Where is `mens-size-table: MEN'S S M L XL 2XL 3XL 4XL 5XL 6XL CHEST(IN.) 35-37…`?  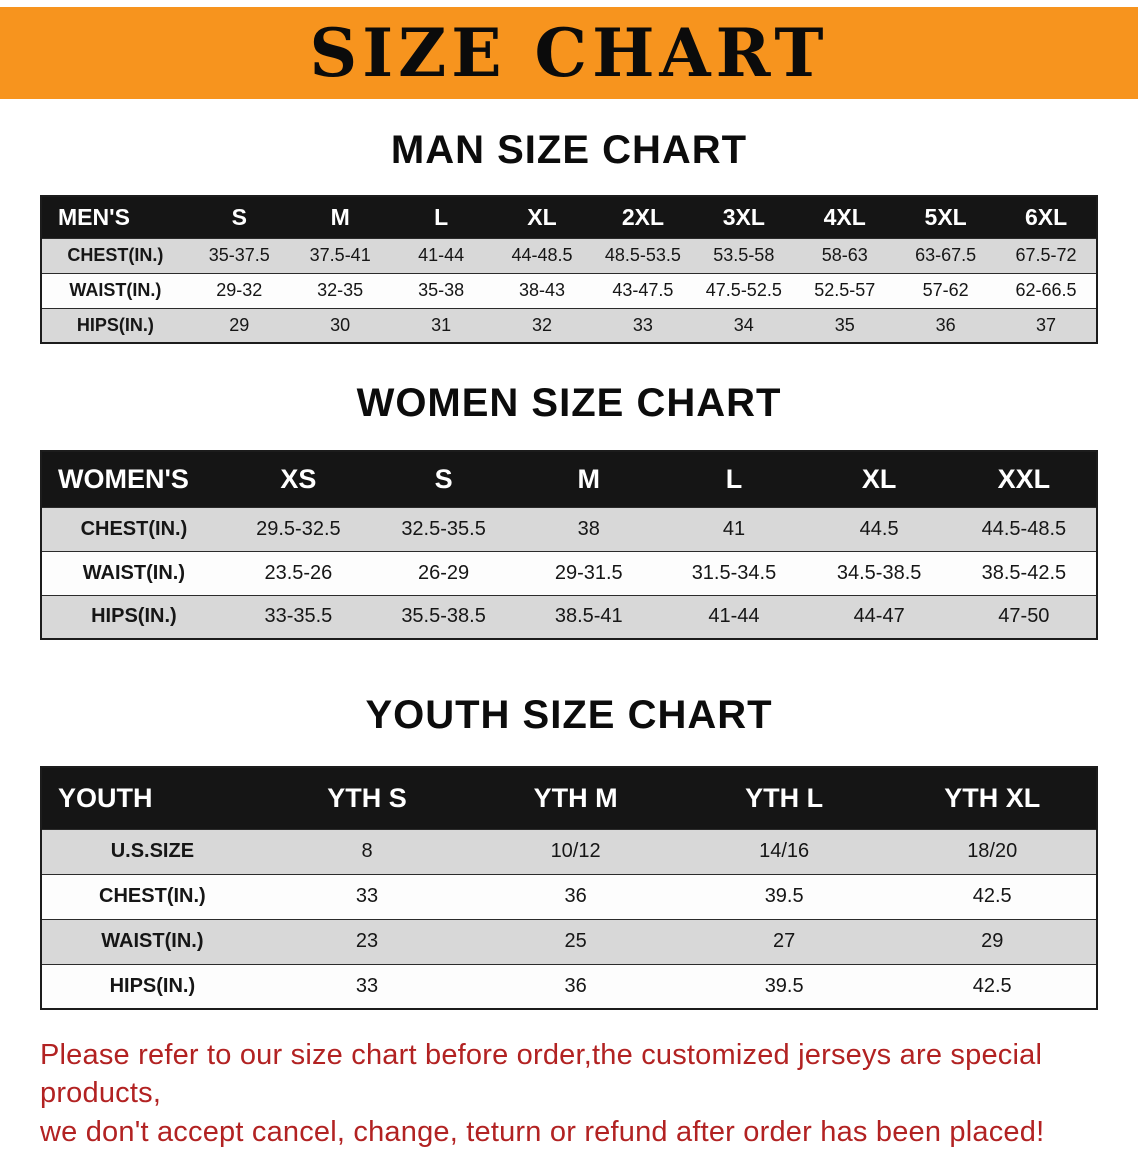
mens-size-table: MEN'S S M L XL 2XL 3XL 4XL 5XL 6XL CHEST(IN.) 35-37… is located at coordinates (569, 269).